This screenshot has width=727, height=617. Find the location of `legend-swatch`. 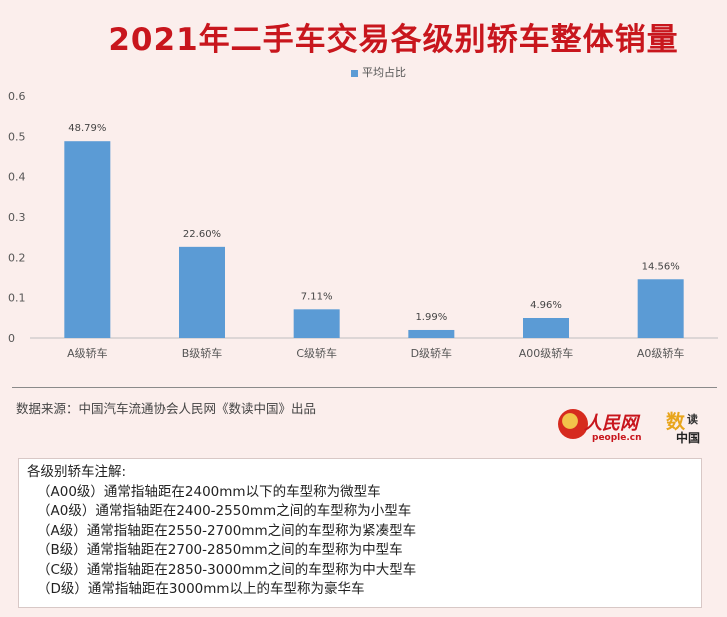

legend-swatch is located at coordinates (354, 73).